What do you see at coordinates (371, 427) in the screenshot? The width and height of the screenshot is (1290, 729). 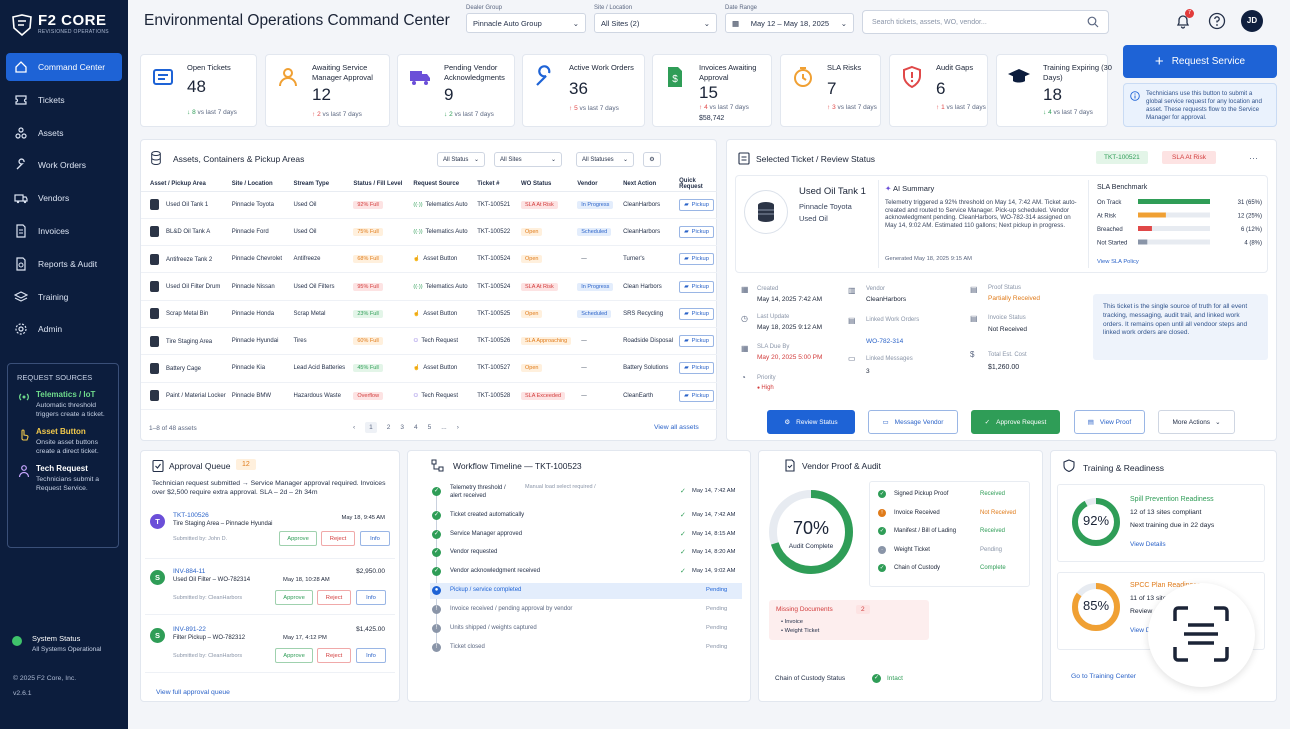 I see `page-1: 1` at bounding box center [371, 427].